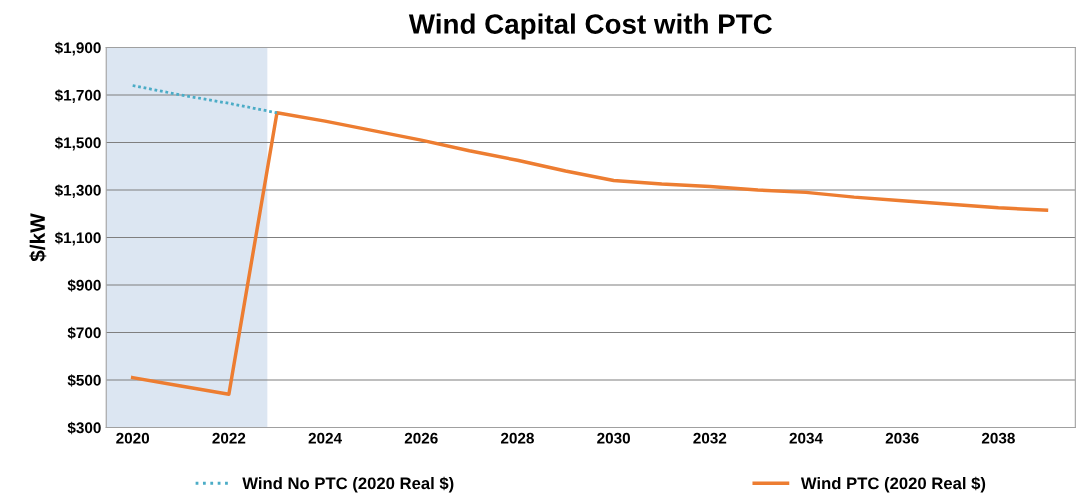  I want to click on chart-title: Wind Capital Cost with PTC, so click(590, 26).